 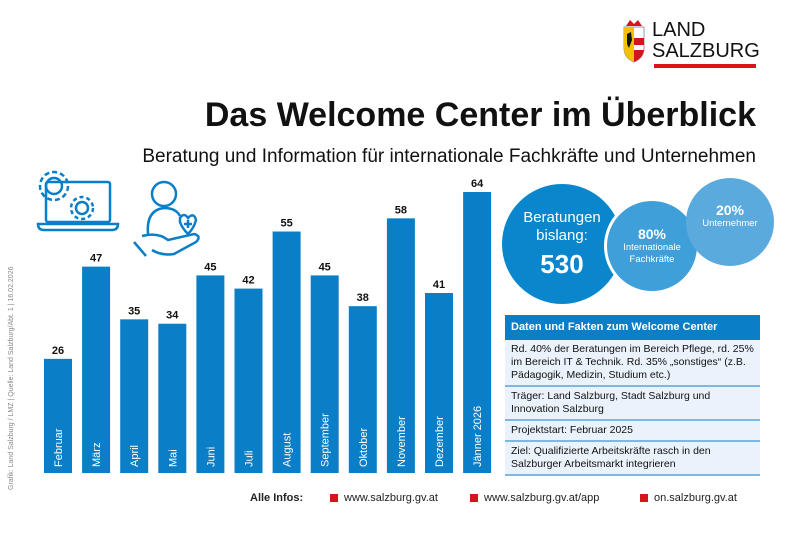 I want to click on total-consultations-circle: Beratungen bislang: 530, so click(x=562, y=244).